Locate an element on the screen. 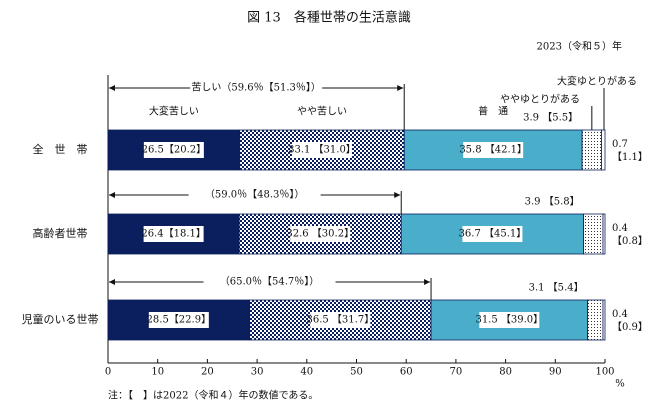 The width and height of the screenshot is (658, 420). value-label: 35.8 【42.1】 is located at coordinates (493, 150).